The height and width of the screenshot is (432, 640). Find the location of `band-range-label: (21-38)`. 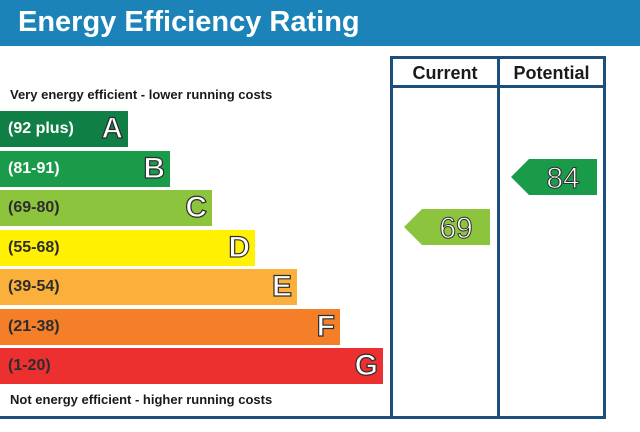

band-range-label: (21-38) is located at coordinates (34, 326).